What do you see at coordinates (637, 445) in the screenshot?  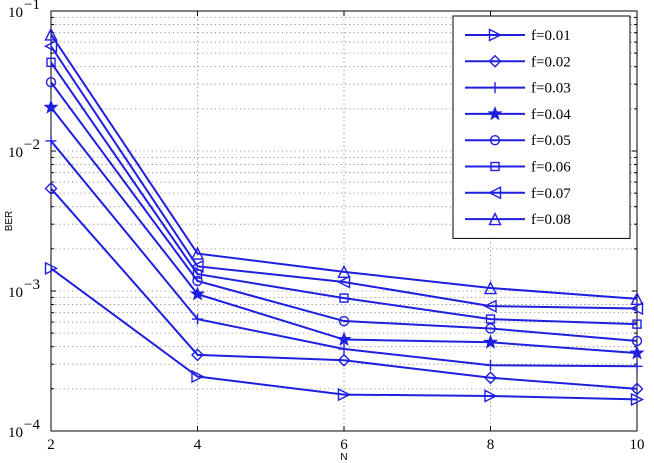 I see `x-tick-label: 10` at bounding box center [637, 445].